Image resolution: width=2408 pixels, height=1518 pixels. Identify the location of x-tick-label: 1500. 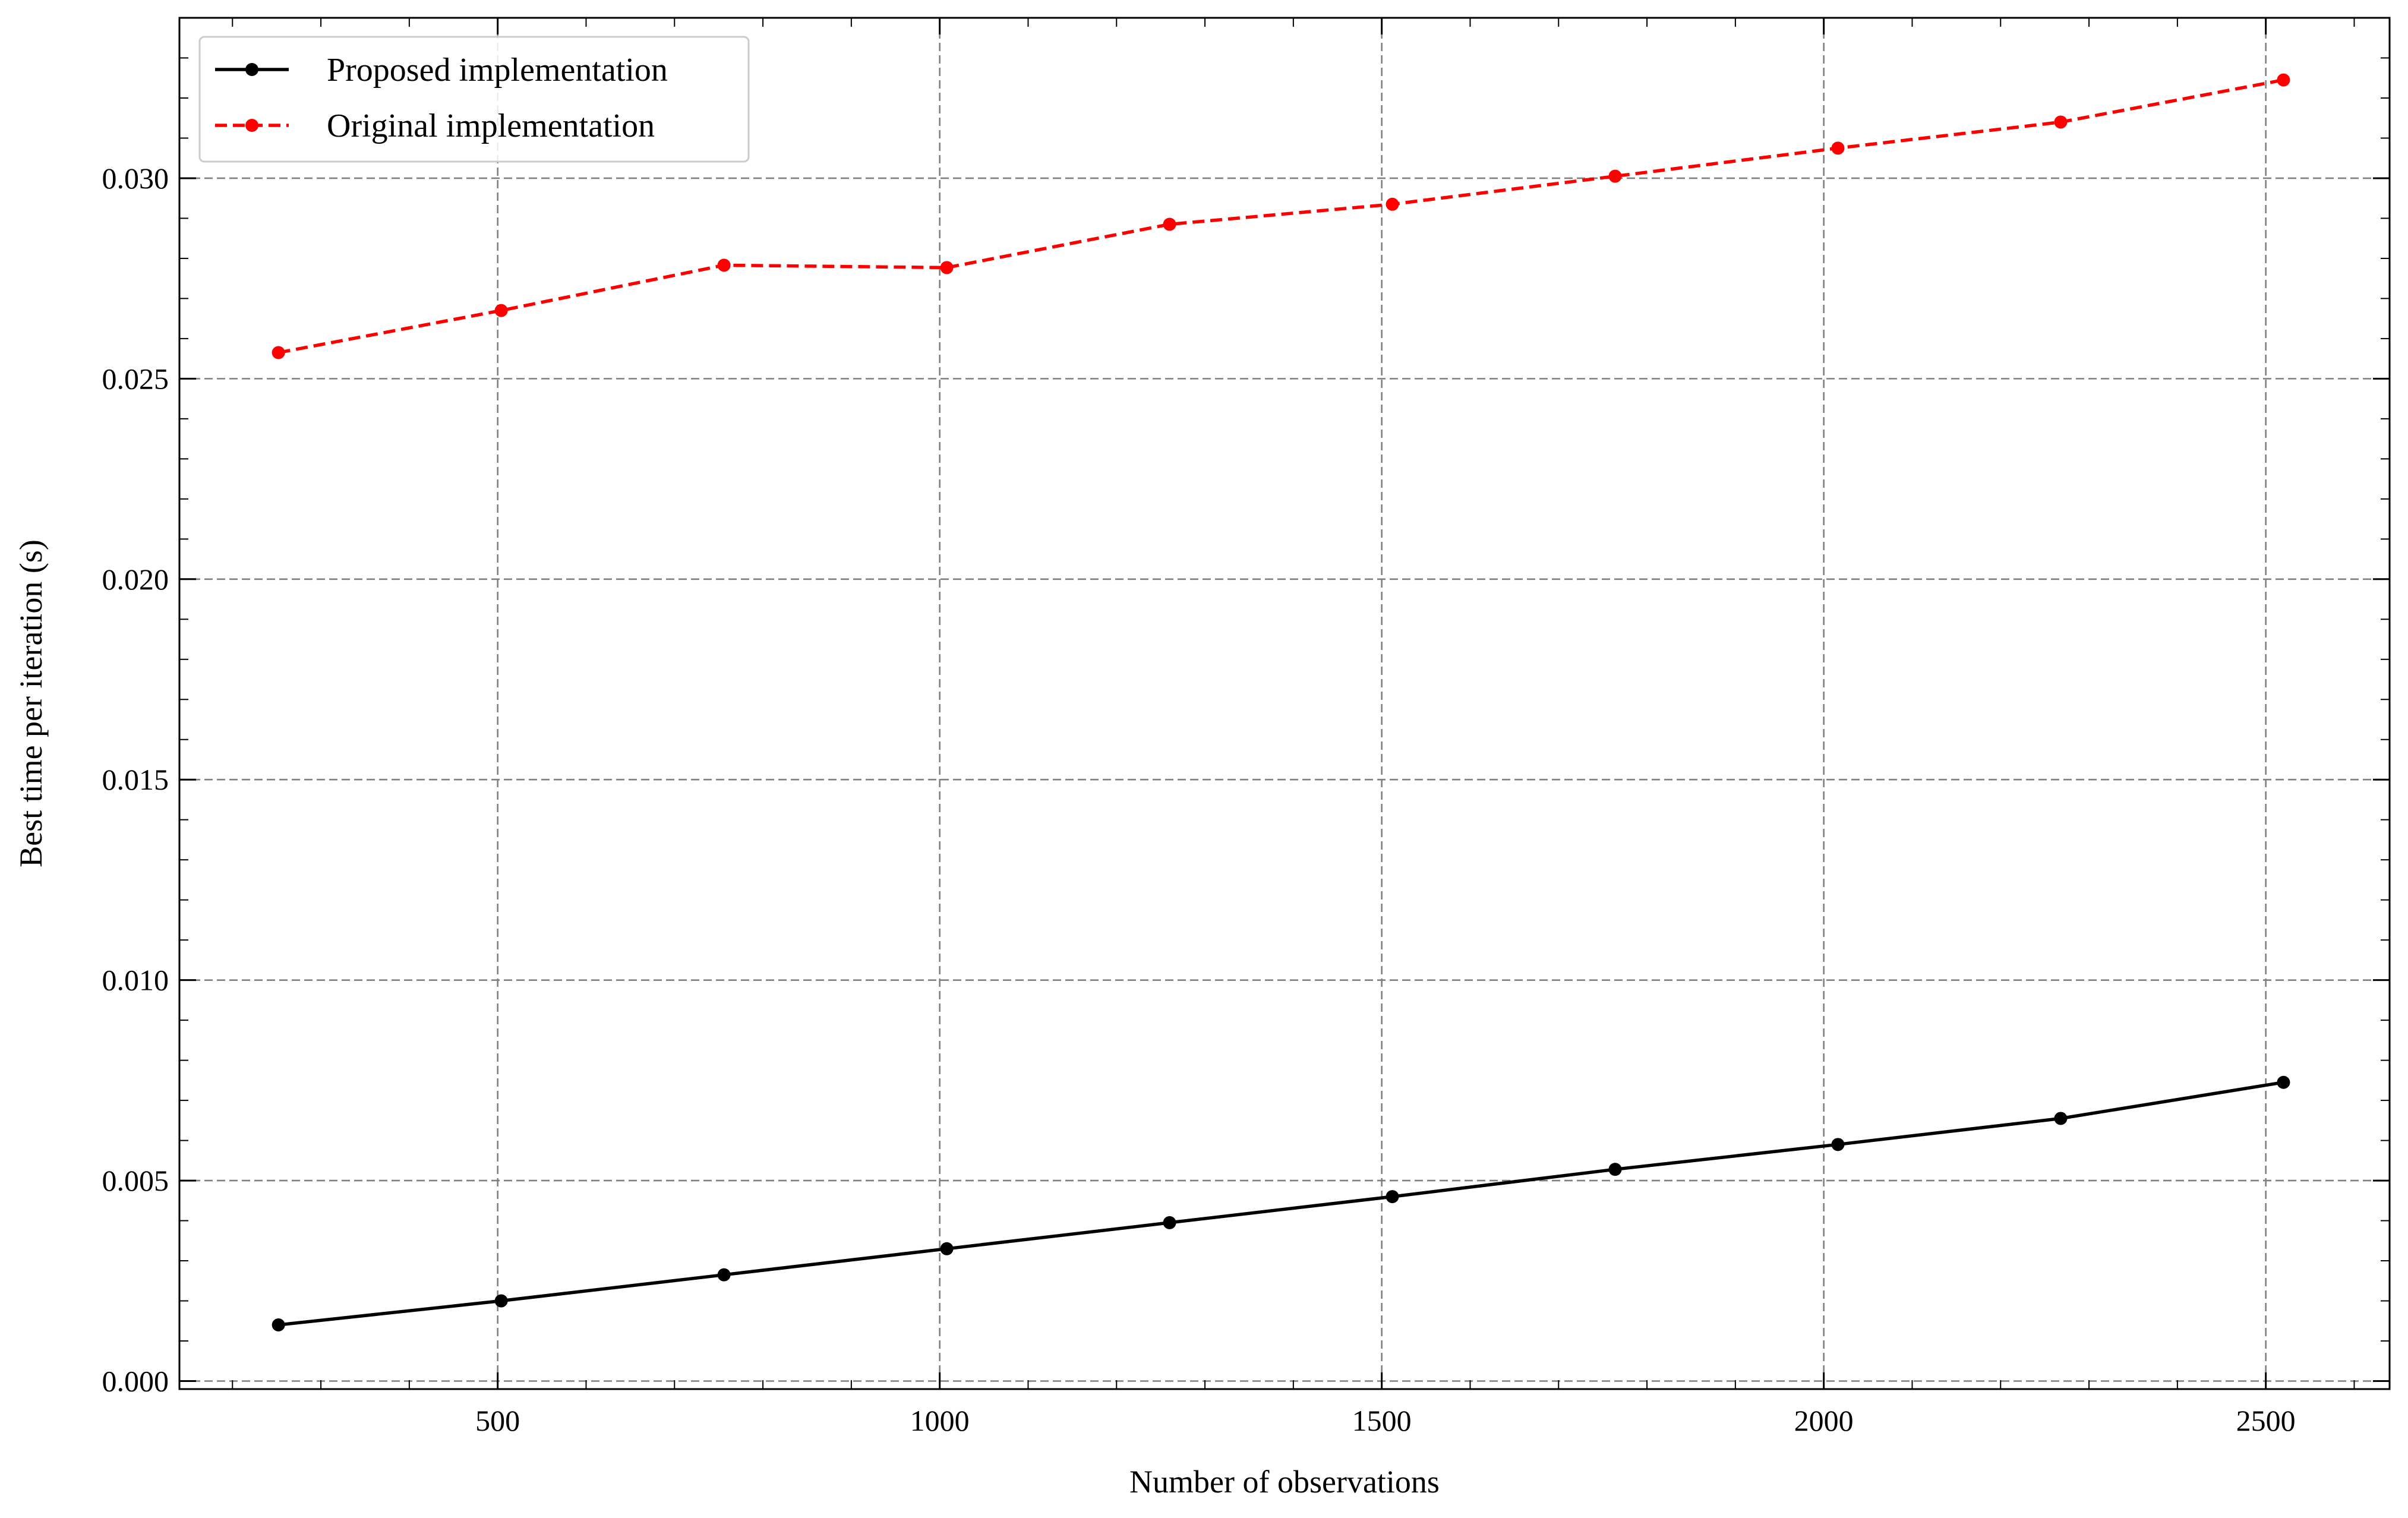
(1382, 1420).